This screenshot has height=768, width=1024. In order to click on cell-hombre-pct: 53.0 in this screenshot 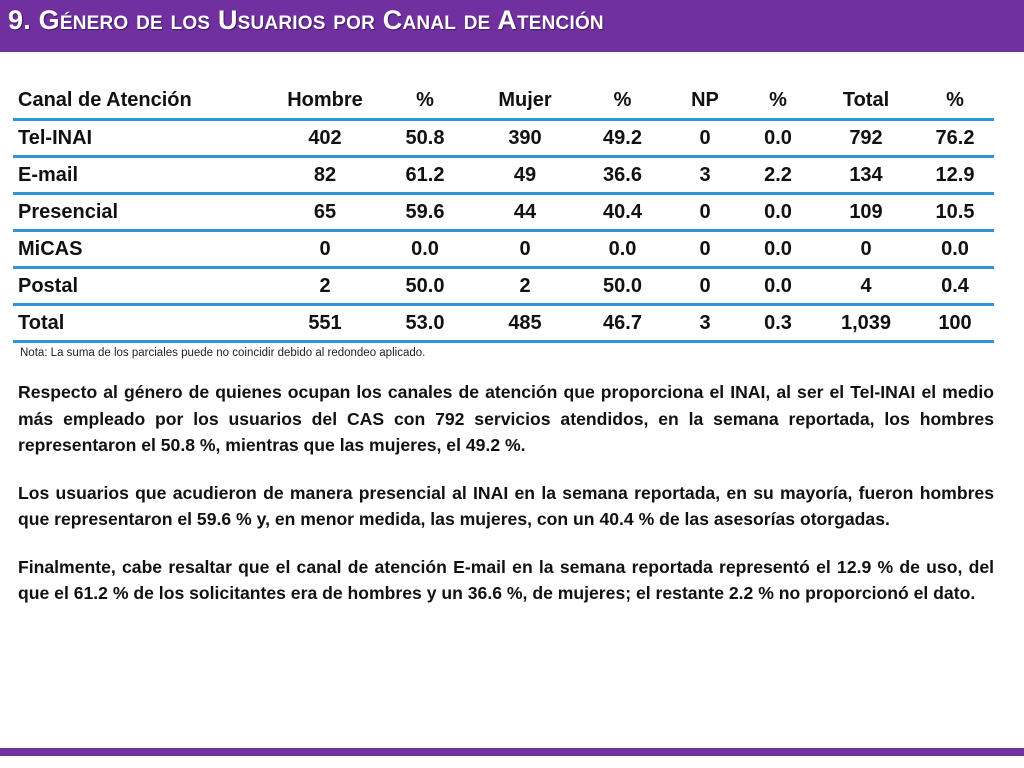, I will do `click(425, 323)`.